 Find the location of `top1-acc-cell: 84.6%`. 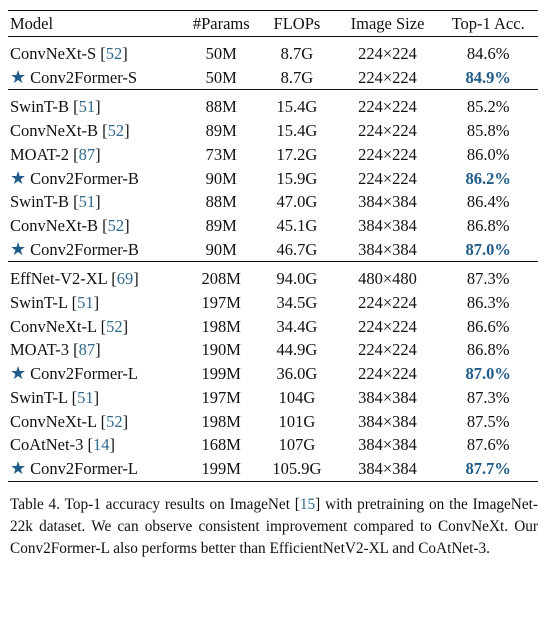

top1-acc-cell: 84.6% is located at coordinates (488, 53).